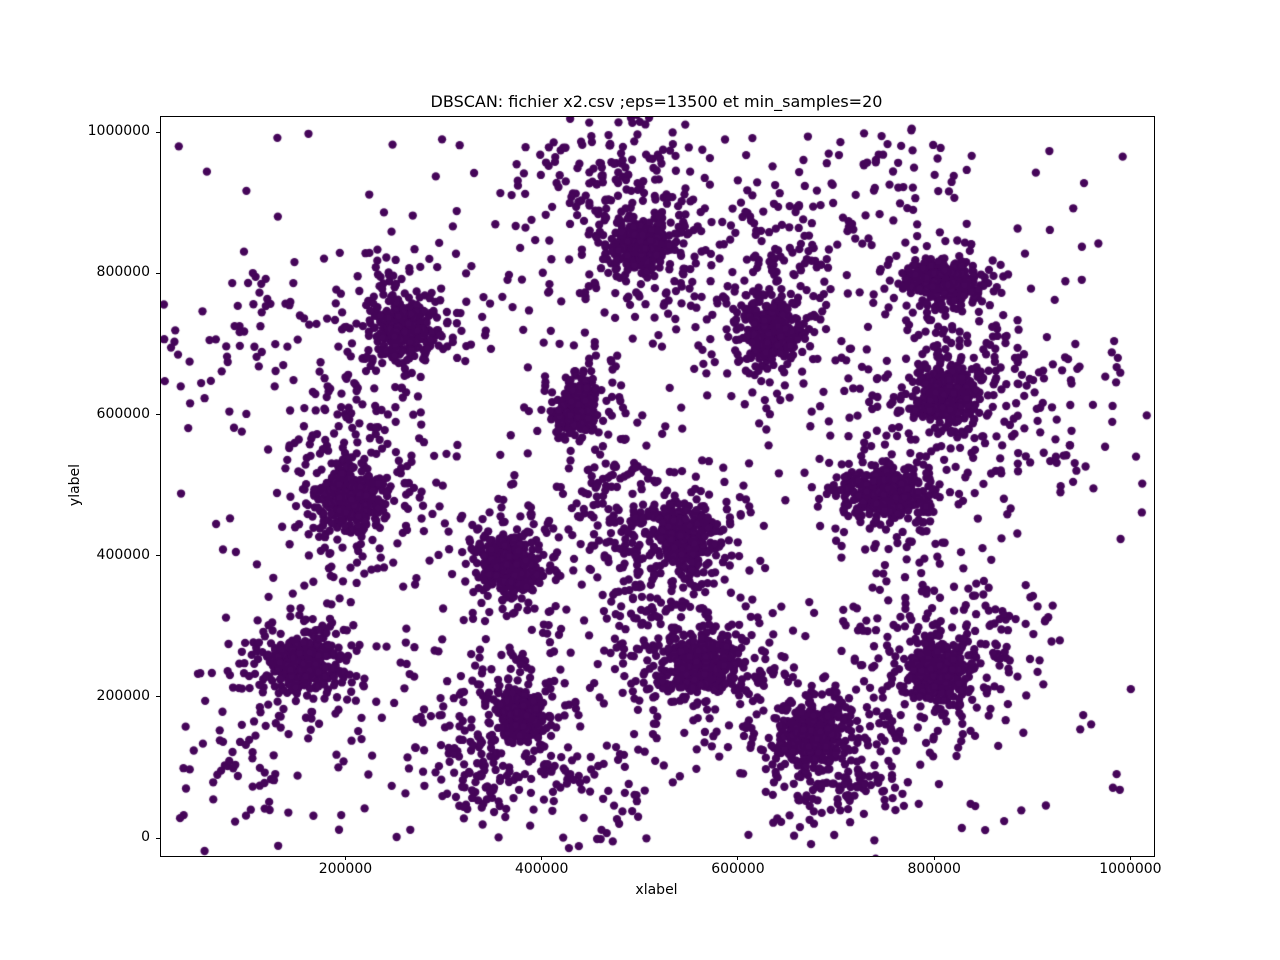 This screenshot has height=960, width=1280. Describe the element at coordinates (123, 413) in the screenshot. I see `y-tick-label: 600000` at that location.